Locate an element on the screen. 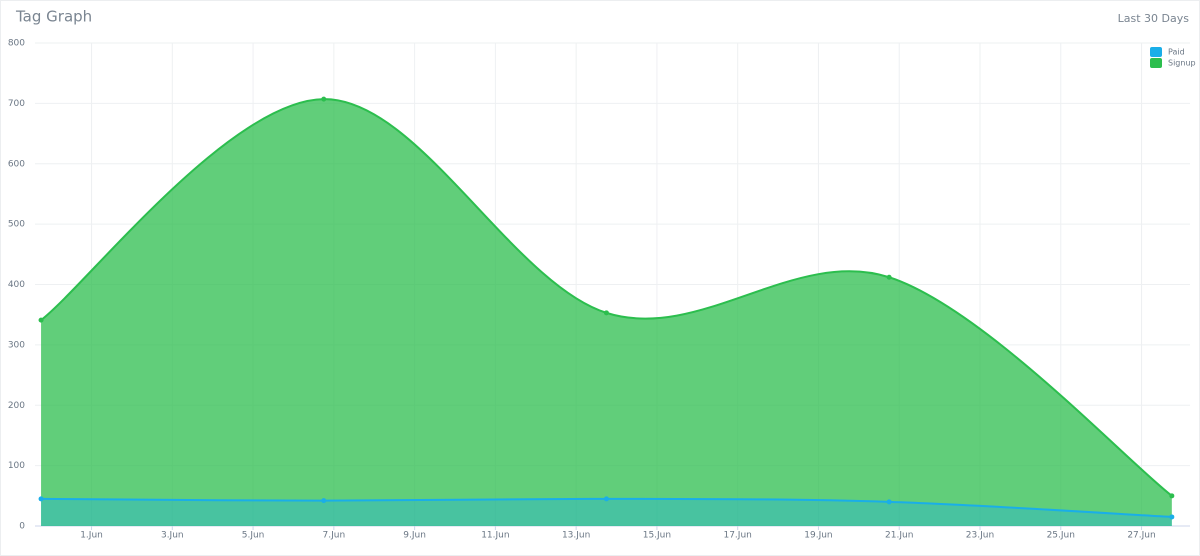 The height and width of the screenshot is (556, 1200). y-tick-label: 800 is located at coordinates (16, 44).